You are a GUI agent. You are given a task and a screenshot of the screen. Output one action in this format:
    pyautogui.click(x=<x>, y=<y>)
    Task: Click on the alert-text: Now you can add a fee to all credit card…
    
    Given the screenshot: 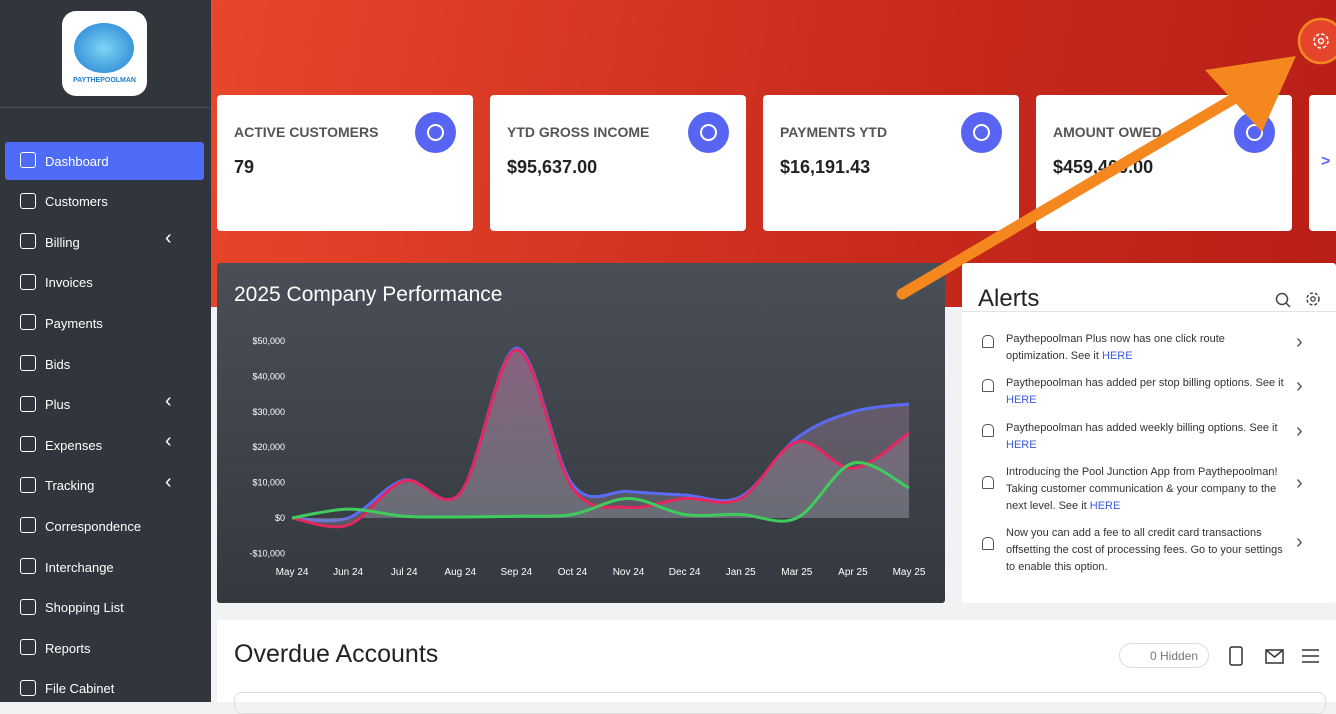 What is the action you would take?
    pyautogui.click(x=1144, y=550)
    